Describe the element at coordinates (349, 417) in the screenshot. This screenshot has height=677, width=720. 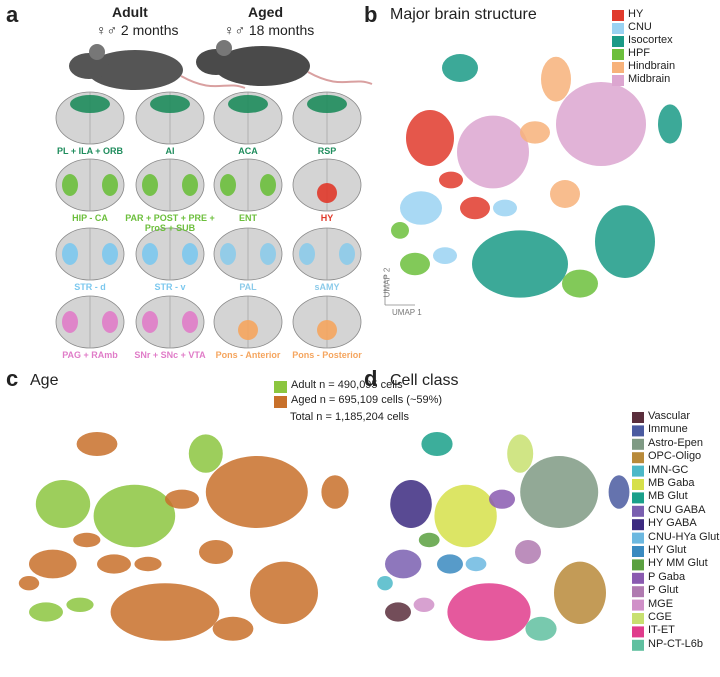
I see `legend-note: Total n = 1,185,204 cells` at that location.